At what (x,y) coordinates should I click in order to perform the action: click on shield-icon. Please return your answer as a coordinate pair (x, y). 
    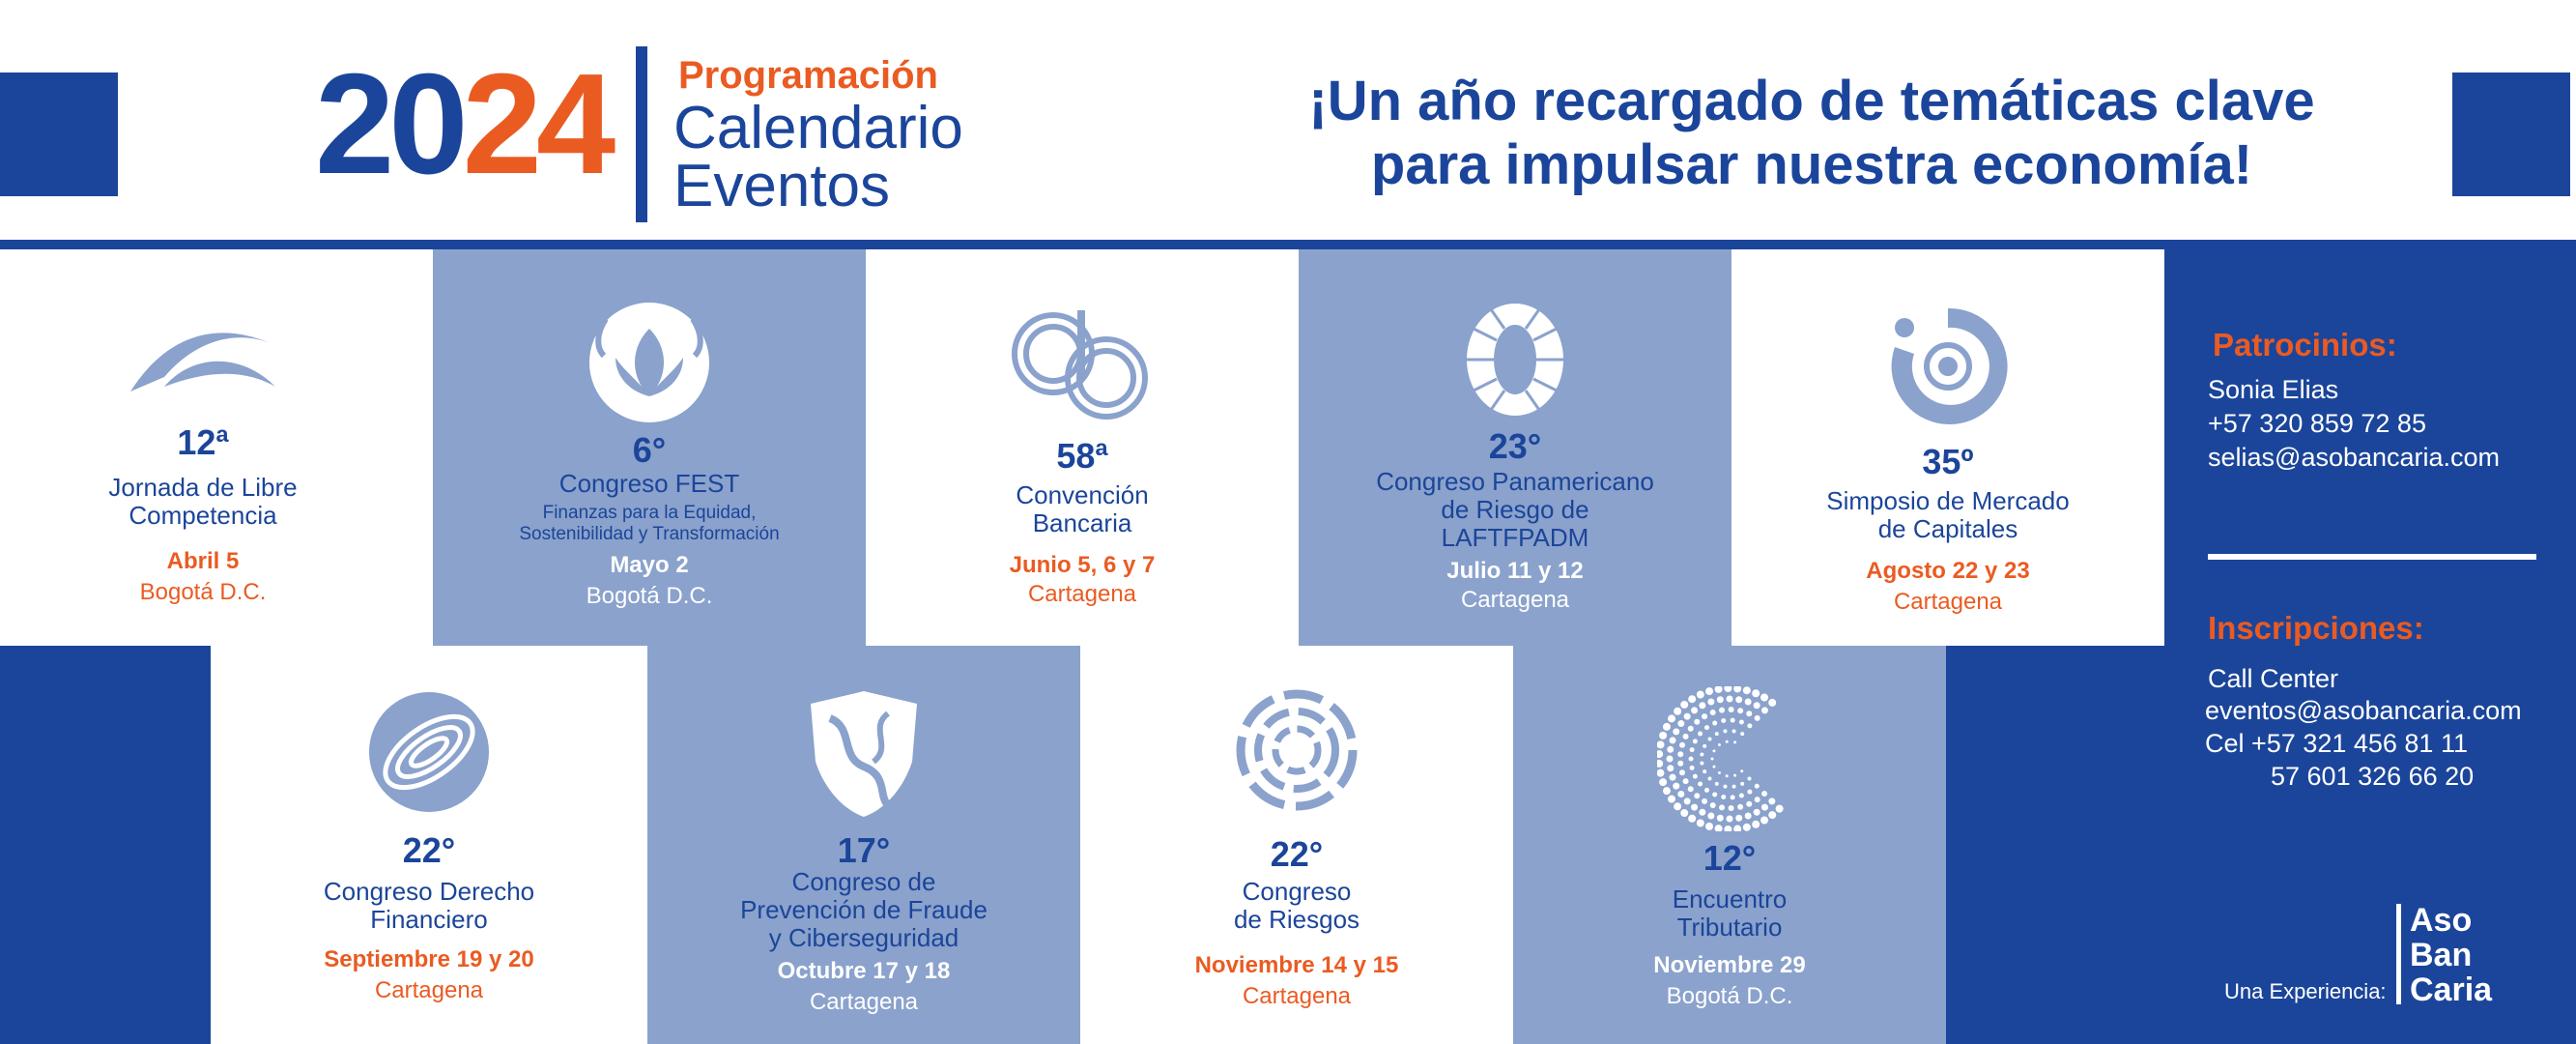
    Looking at the image, I should click on (864, 754).